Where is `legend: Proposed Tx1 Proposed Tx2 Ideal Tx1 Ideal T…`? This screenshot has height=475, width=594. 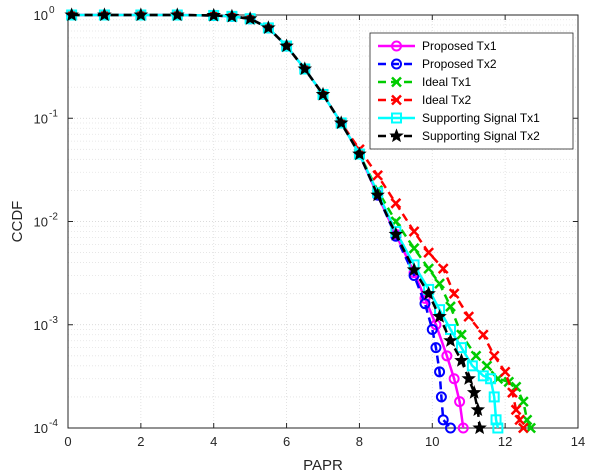 legend: Proposed Tx1 Proposed Tx2 Ideal Tx1 Ideal T… is located at coordinates (471, 91).